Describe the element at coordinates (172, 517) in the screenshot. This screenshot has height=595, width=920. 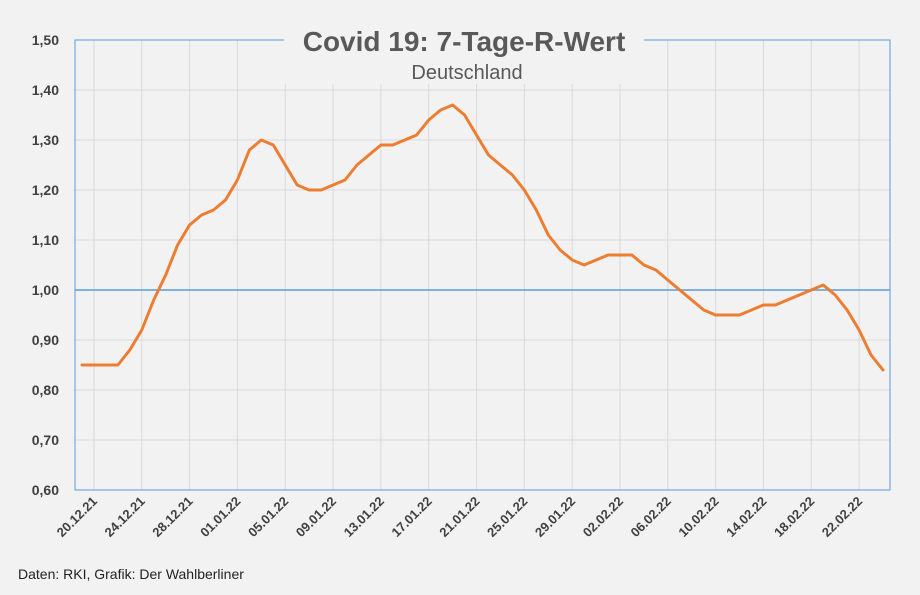
I see `x-tick-label: 28.12.21` at that location.